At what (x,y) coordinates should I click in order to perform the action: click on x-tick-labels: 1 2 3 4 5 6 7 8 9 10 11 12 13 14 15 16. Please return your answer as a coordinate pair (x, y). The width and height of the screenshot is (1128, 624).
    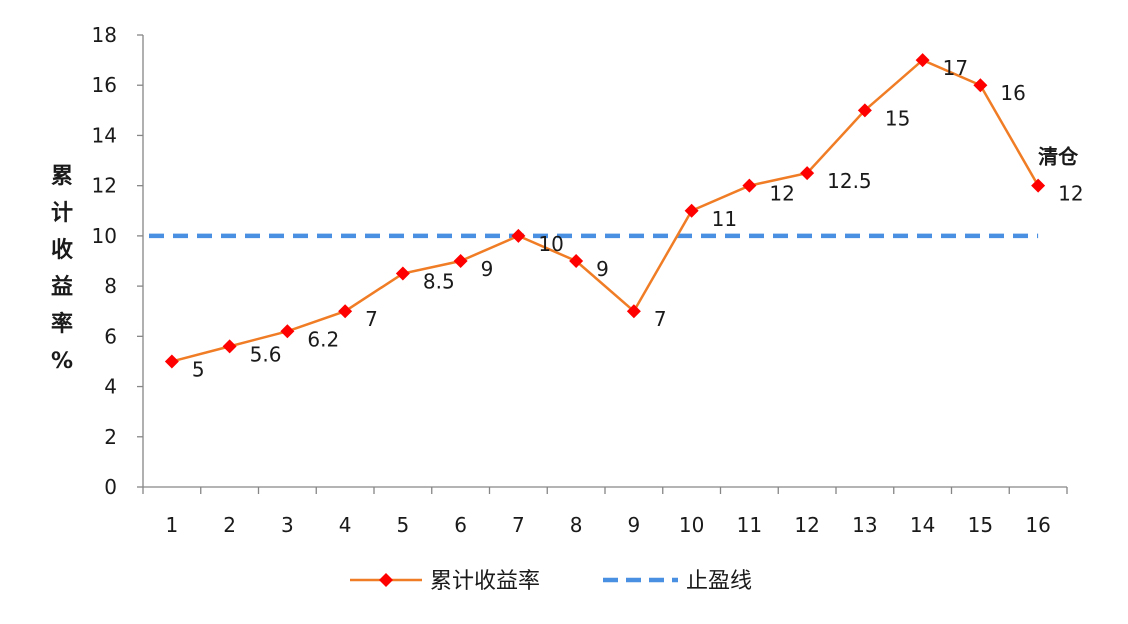
    Looking at the image, I should click on (608, 525).